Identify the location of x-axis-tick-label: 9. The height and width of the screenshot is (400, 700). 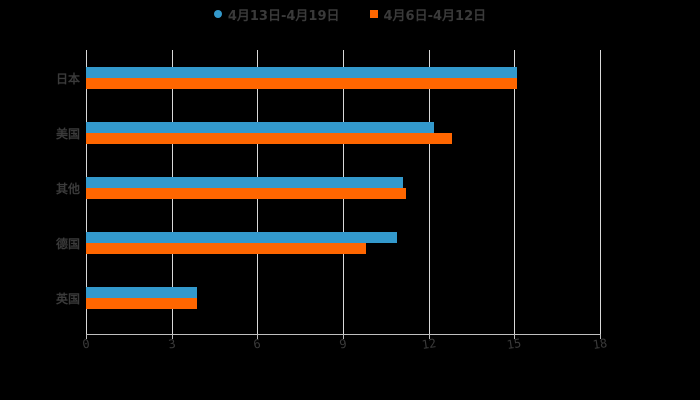
(343, 344).